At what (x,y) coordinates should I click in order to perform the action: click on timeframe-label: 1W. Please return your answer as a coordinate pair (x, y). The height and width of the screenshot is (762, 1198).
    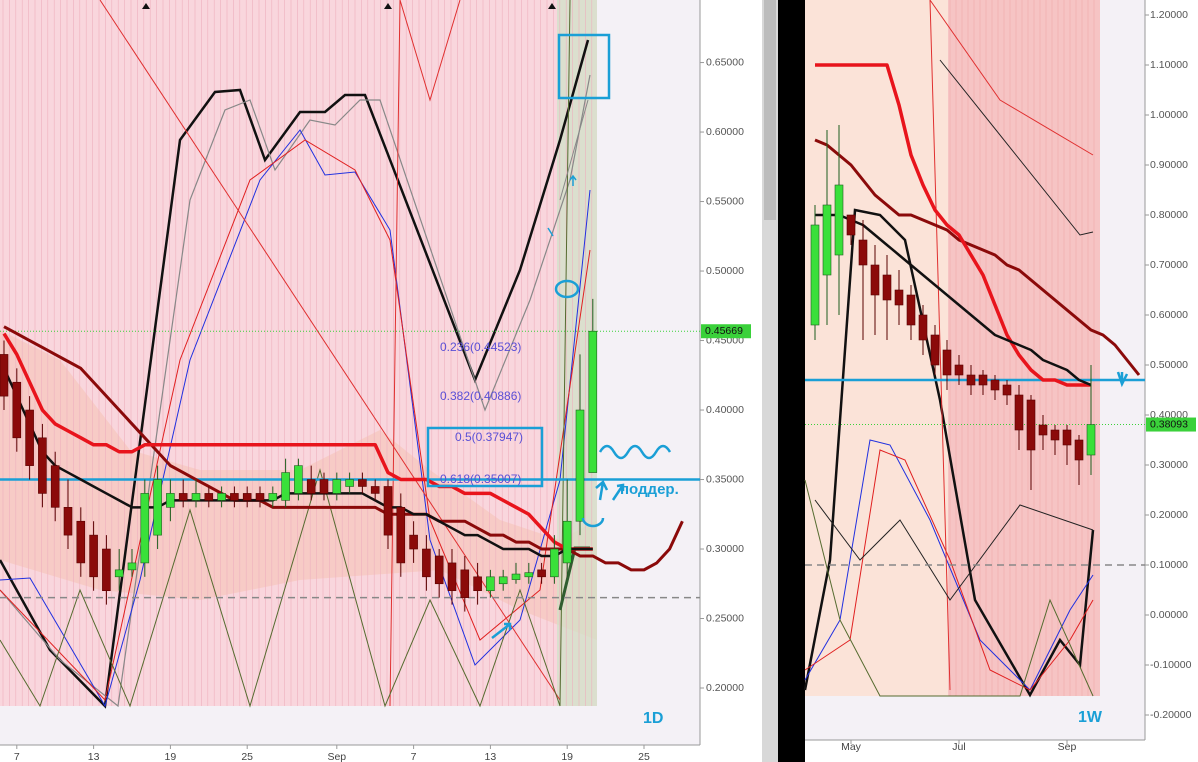
    Looking at the image, I should click on (1090, 717).